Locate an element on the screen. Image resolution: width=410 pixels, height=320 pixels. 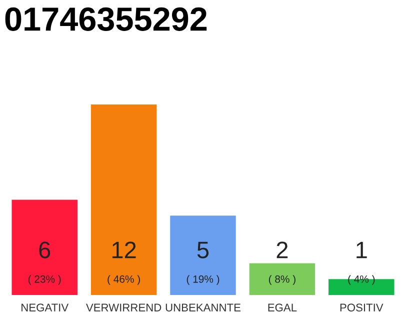
data-label: 6 is located at coordinates (44, 250).